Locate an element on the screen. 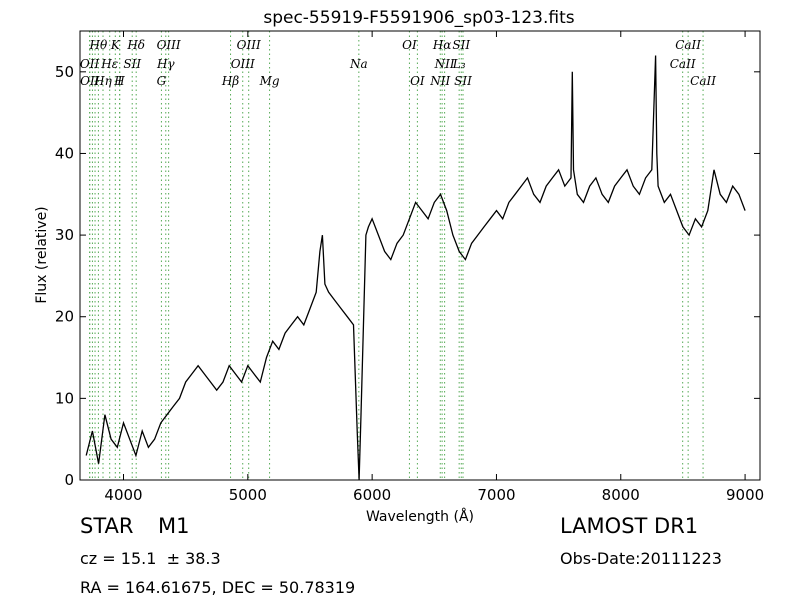  line-label: Na is located at coordinates (358, 64).